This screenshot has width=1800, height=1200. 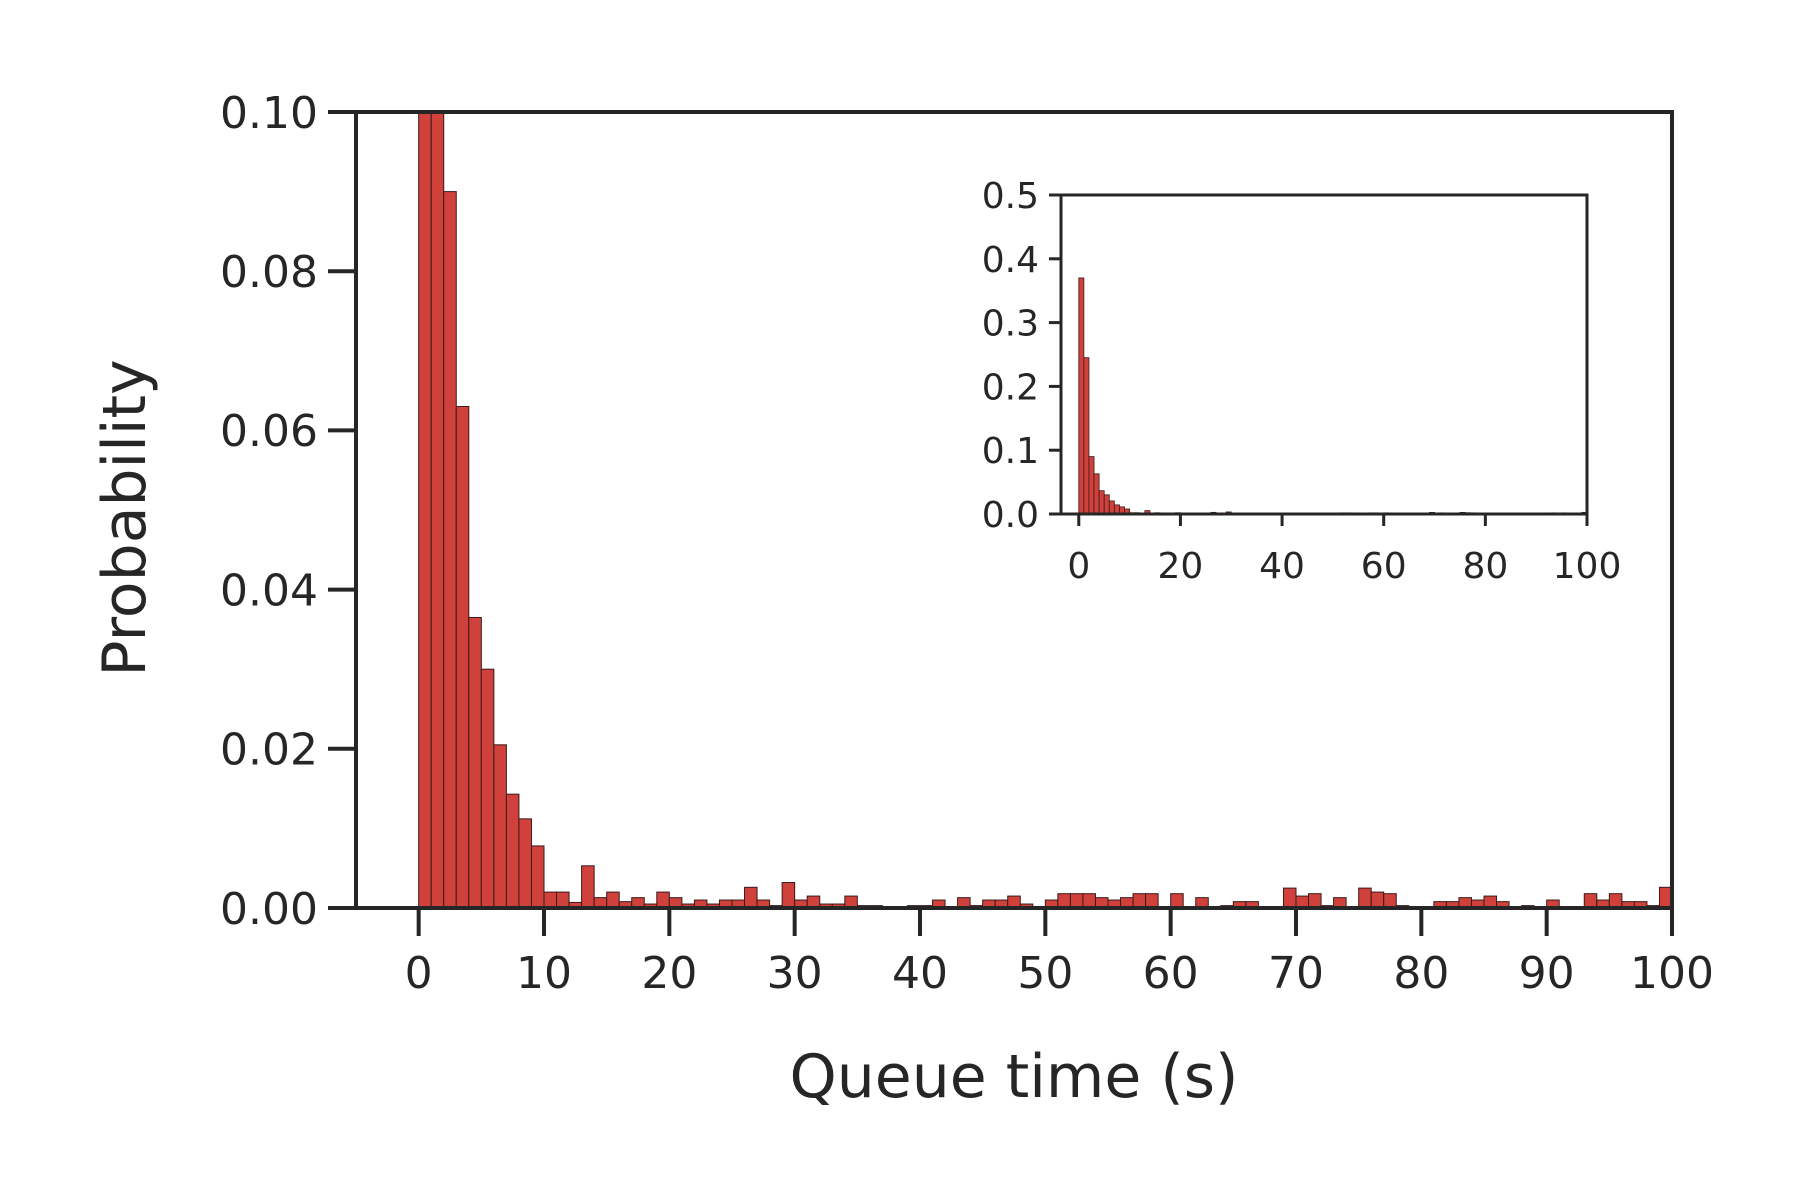 What do you see at coordinates (1014, 1077) in the screenshot?
I see `main-x-axis-label: Queue time (s)` at bounding box center [1014, 1077].